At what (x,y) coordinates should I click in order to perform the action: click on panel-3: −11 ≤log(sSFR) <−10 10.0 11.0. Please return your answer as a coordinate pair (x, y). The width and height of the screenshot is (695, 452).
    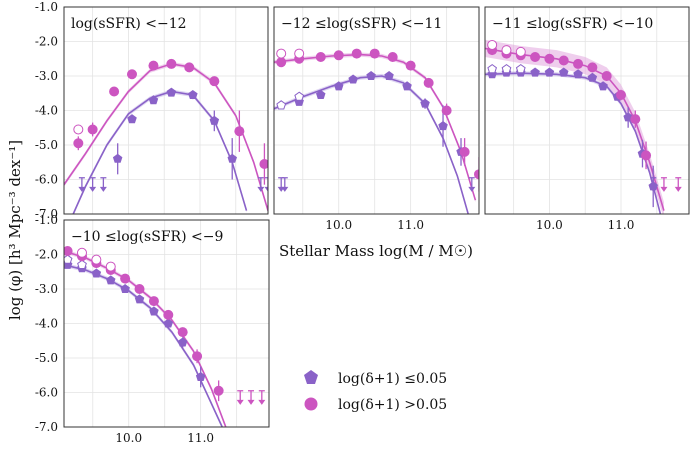
    Looking at the image, I should click on (587, 119).